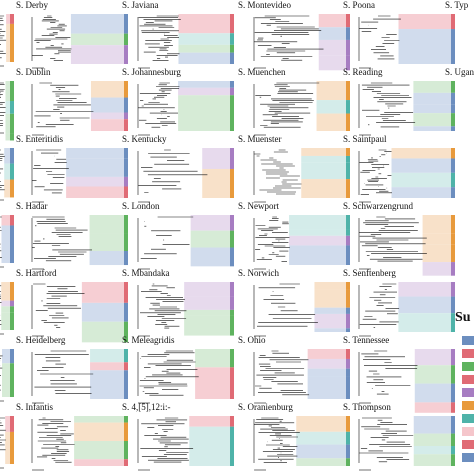 Image resolution: width=474 pixels, height=474 pixels. What do you see at coordinates (369, 273) in the screenshot?
I see `panel-label: S. Senftenberg` at bounding box center [369, 273].